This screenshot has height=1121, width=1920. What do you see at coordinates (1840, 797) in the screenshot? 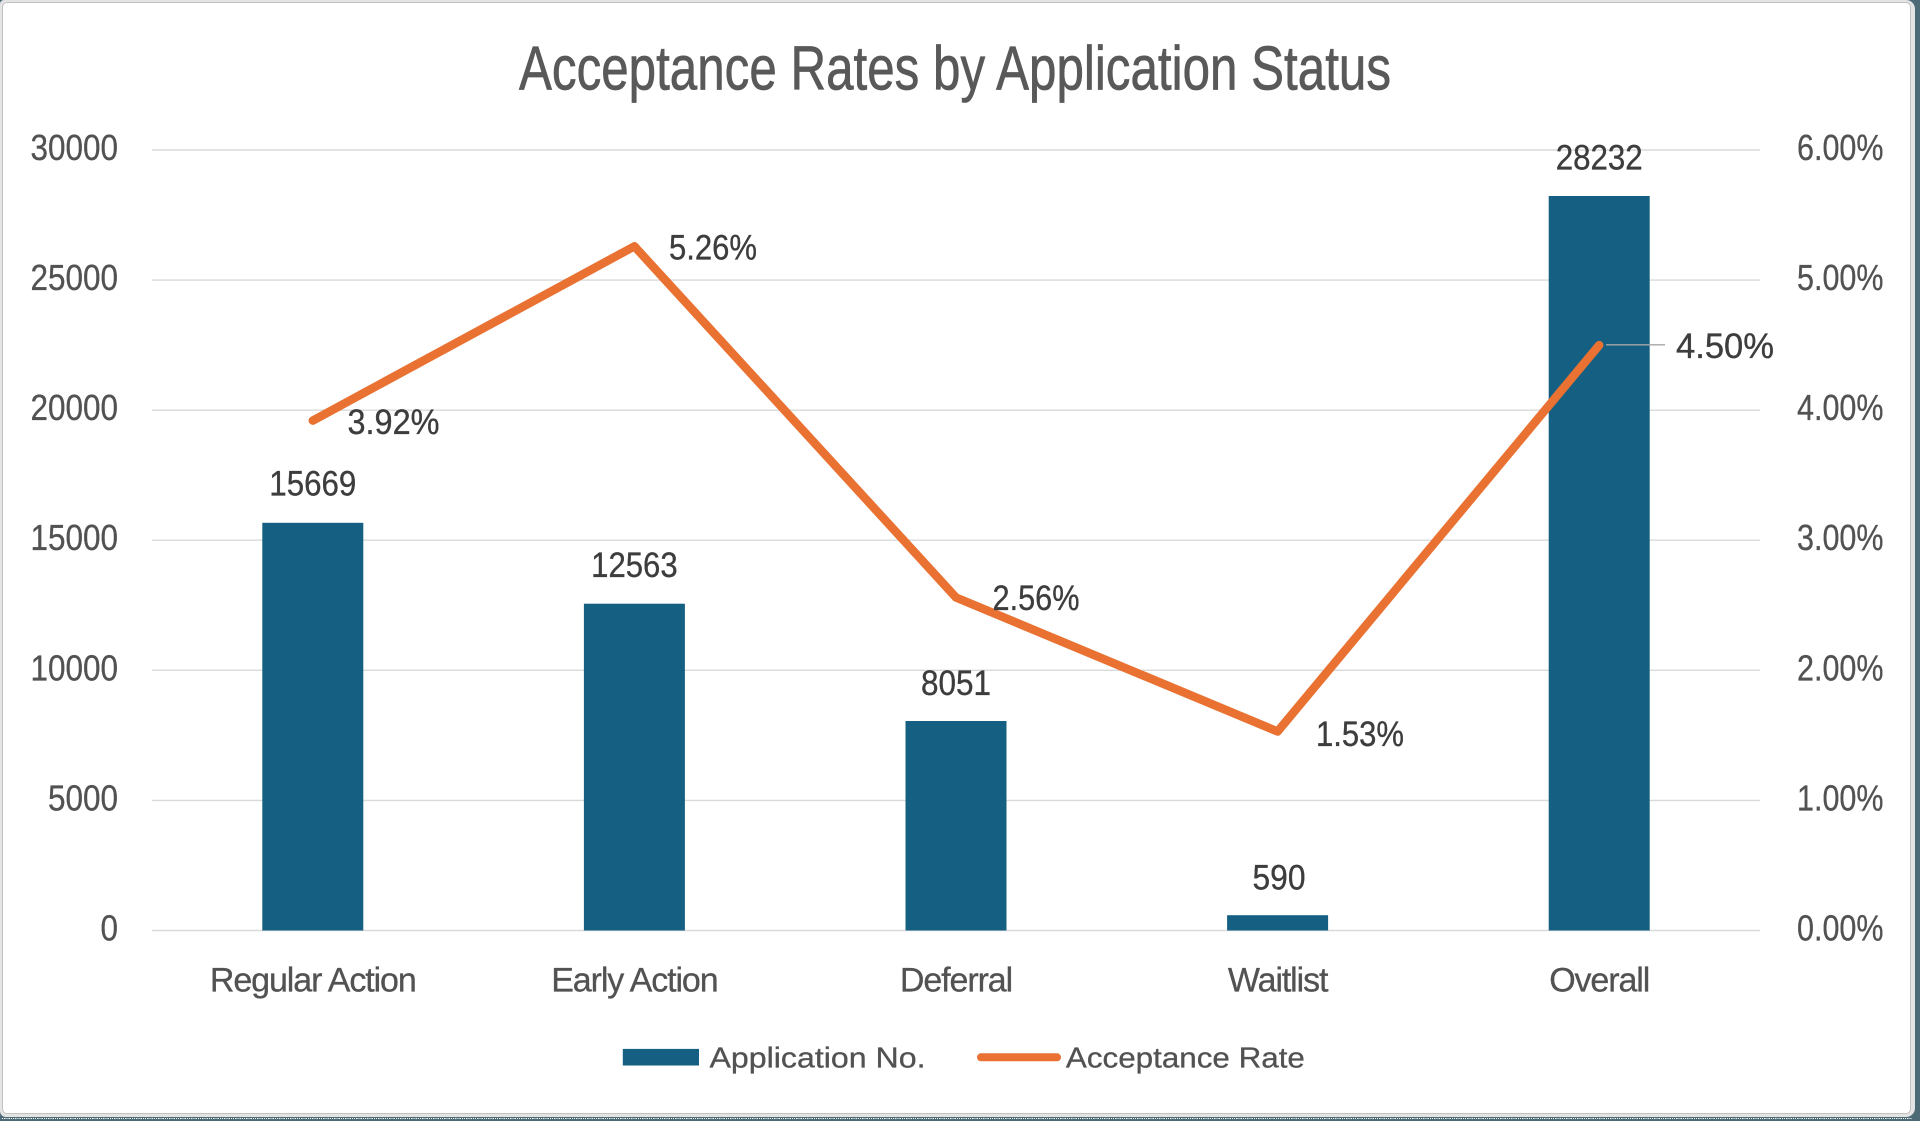
I see `svg-text: 1.00%` at bounding box center [1840, 797].